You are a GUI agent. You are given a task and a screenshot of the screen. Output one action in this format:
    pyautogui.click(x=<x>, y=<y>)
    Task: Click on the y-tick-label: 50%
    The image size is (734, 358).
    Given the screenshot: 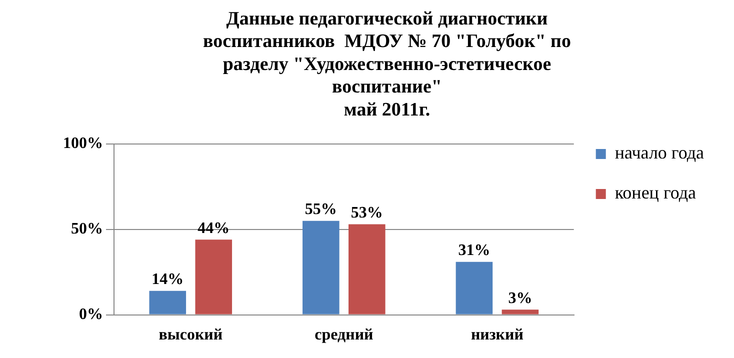 What is the action you would take?
    pyautogui.click(x=87, y=229)
    